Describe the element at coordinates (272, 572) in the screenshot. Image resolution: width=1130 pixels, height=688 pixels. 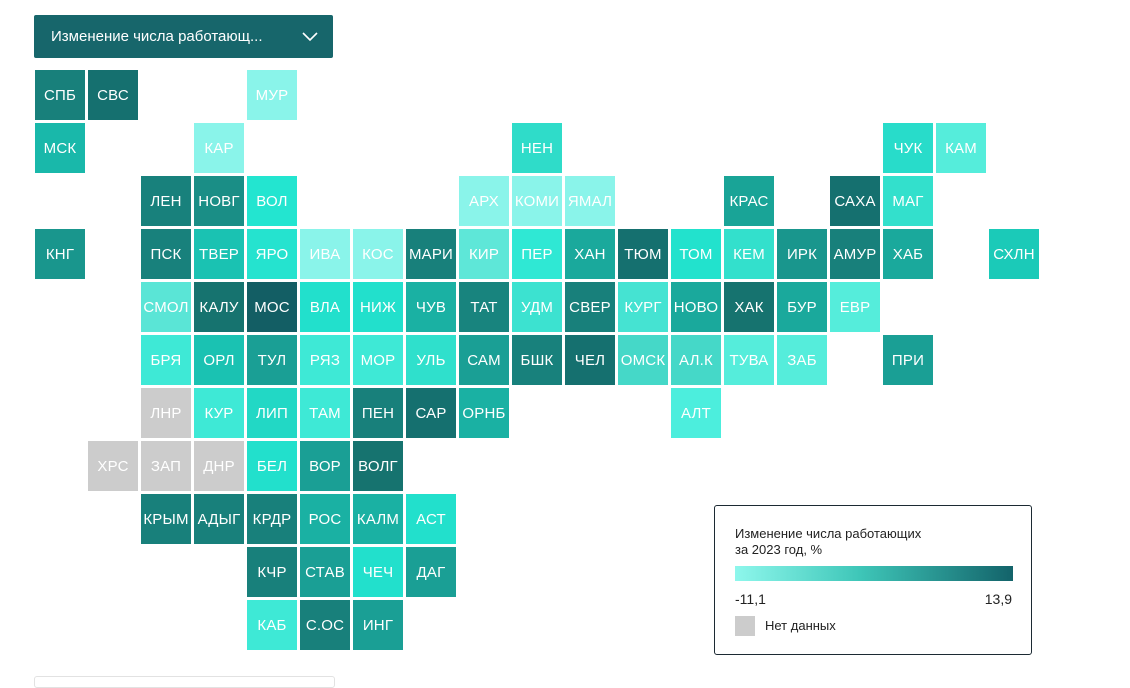
I see `region-tile: КЧР` at that location.